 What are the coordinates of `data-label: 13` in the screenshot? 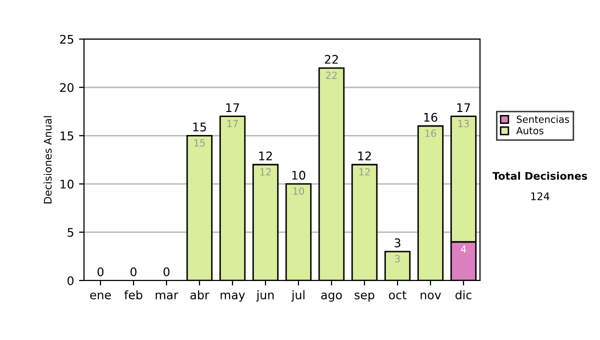 It's located at (463, 124).